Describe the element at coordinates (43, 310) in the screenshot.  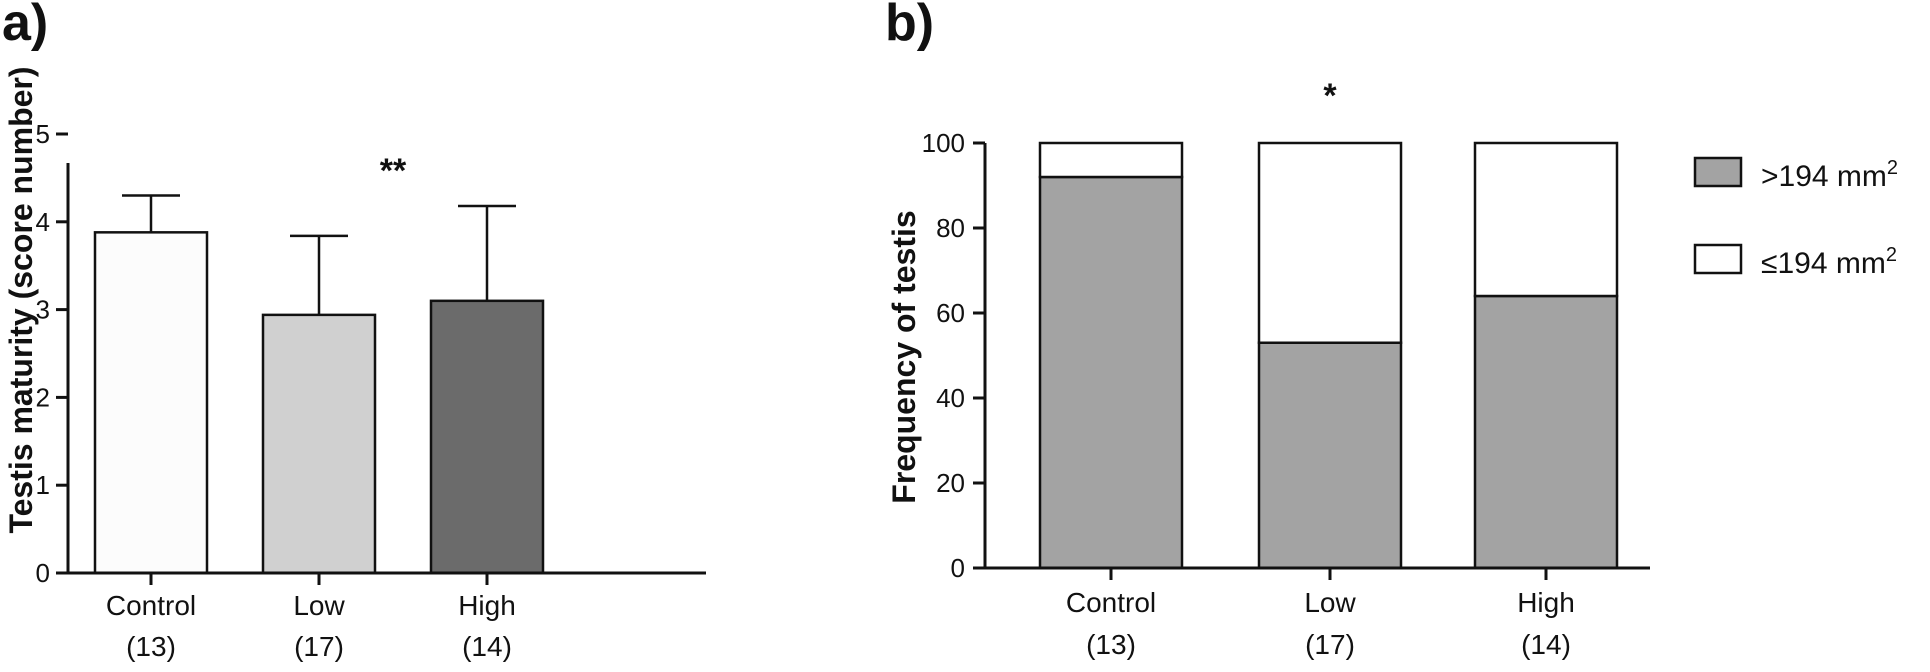
I see `y-tick-label: 3` at that location.